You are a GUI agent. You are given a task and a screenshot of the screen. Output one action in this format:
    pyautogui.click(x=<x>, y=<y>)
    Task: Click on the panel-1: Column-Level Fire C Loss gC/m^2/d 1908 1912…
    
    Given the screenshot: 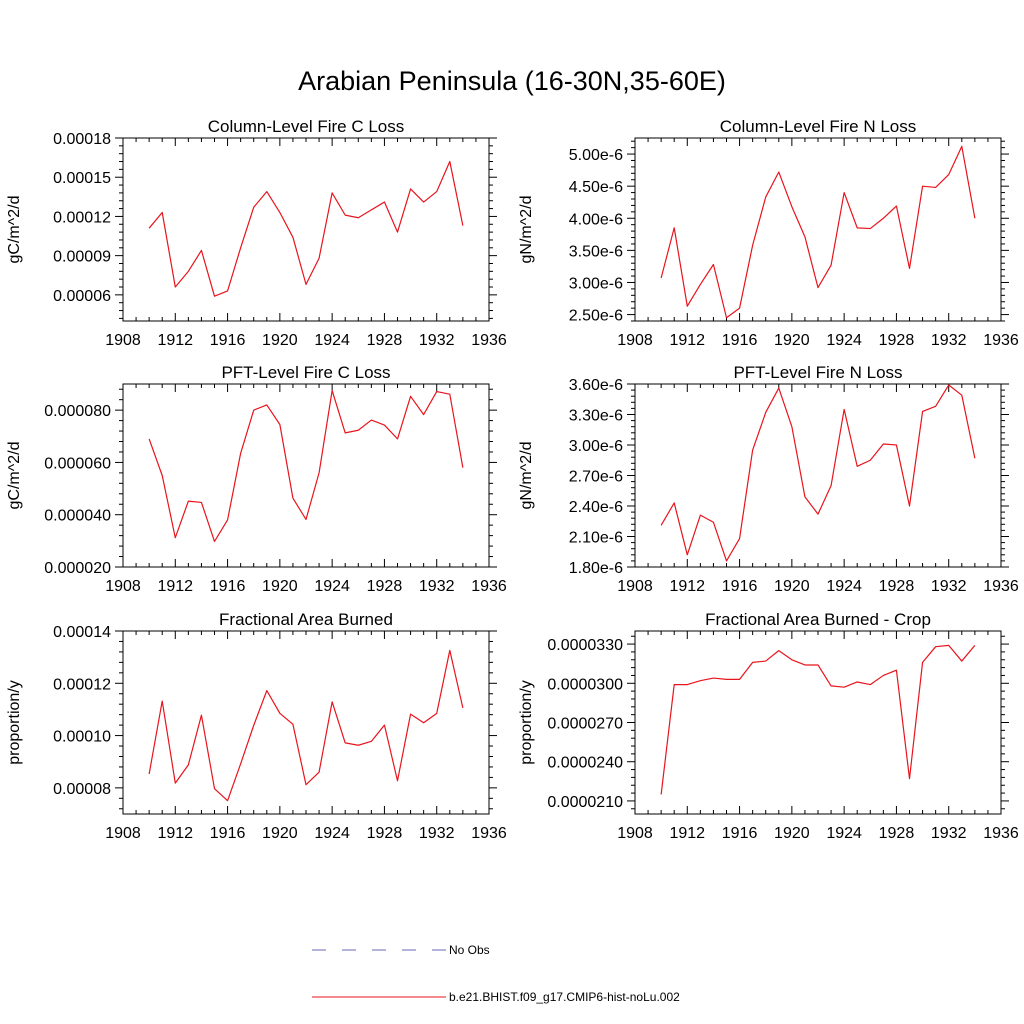 What is the action you would take?
    pyautogui.click(x=256, y=233)
    